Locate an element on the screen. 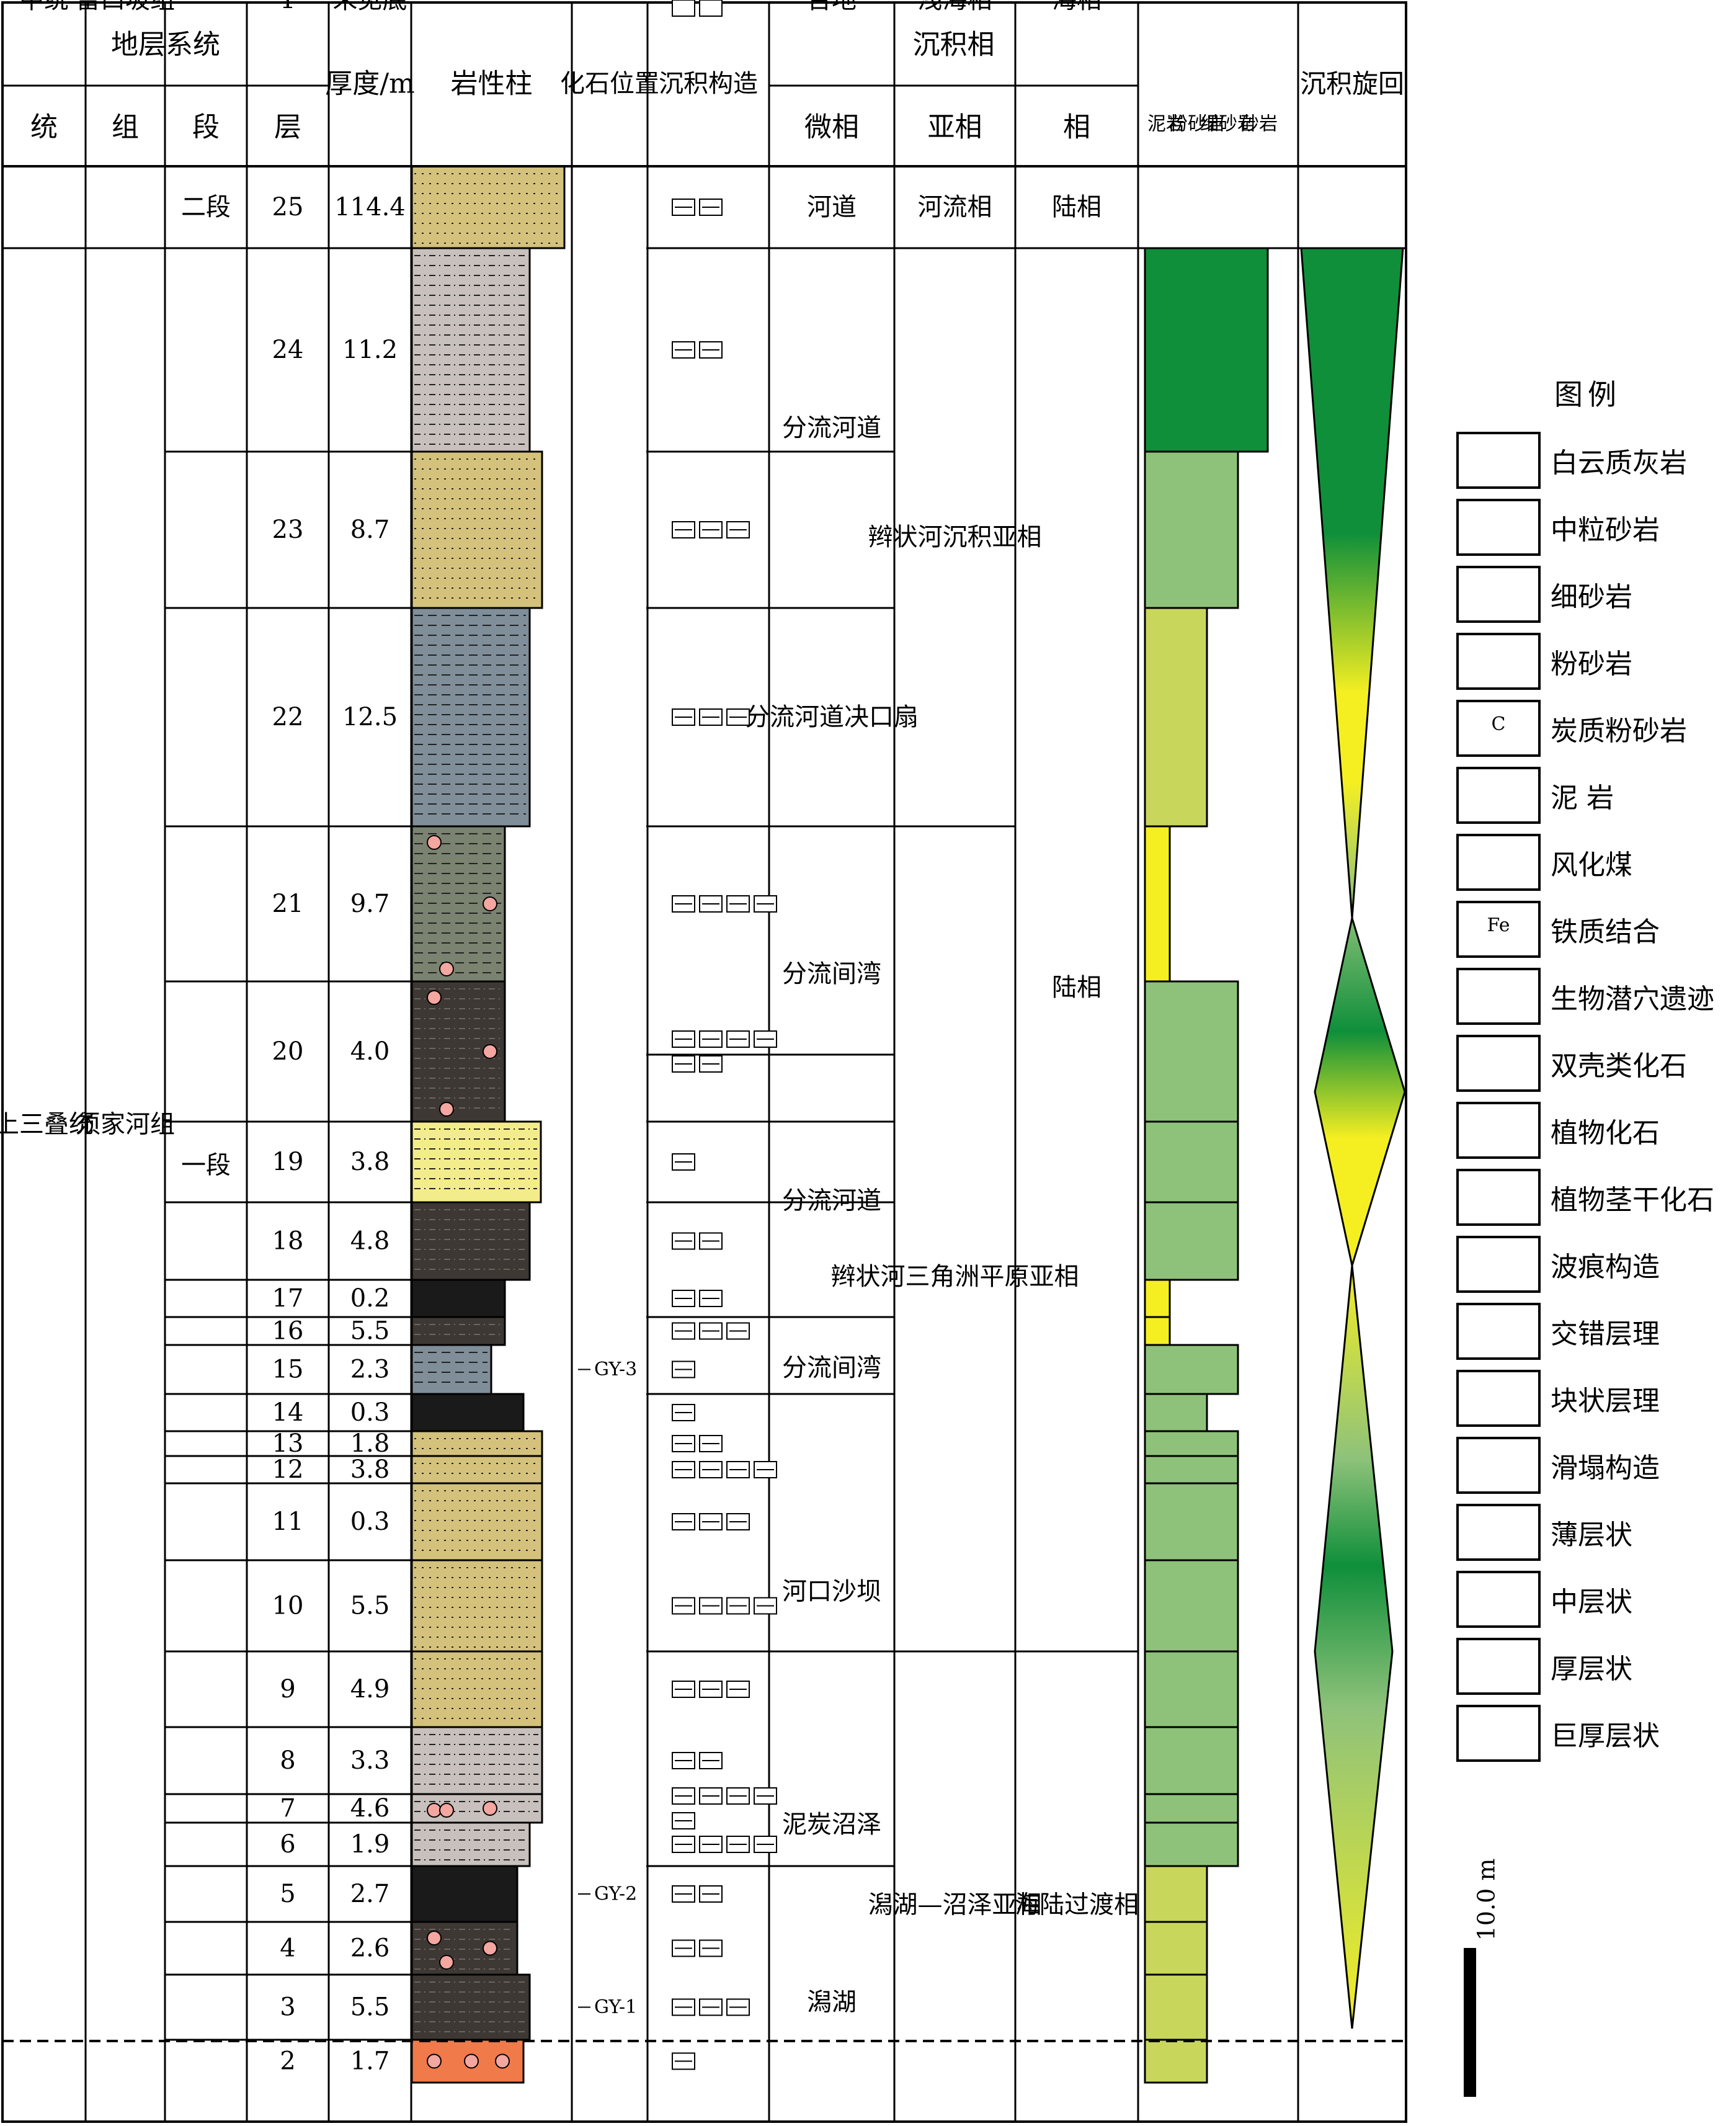 The height and width of the screenshot is (2126, 1736). slump-structure-icon is located at coordinates (1498, 1465).